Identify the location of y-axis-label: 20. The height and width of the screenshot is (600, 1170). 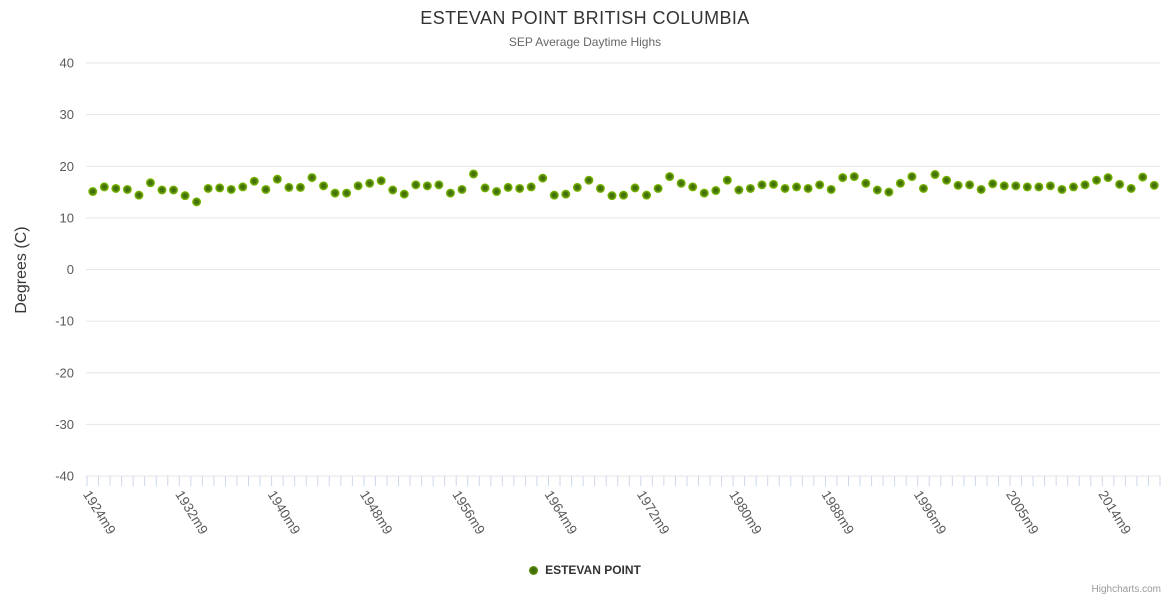
(67, 166).